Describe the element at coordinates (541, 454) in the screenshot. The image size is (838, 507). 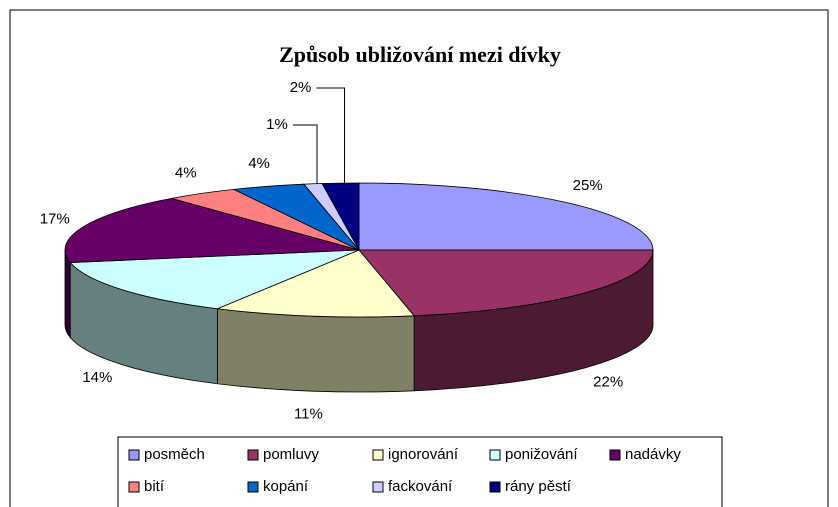
I see `legend-label: ponižování` at that location.